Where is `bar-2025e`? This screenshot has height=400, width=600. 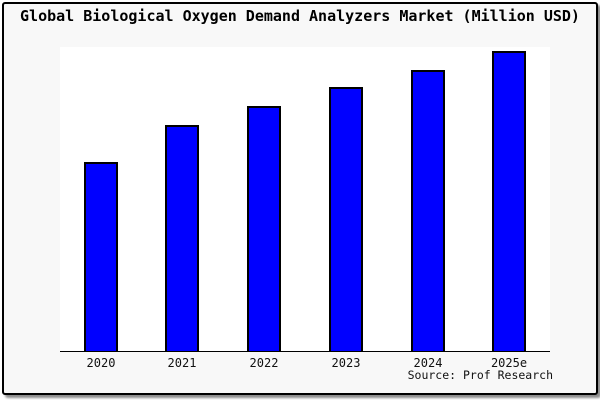 bar-2025e is located at coordinates (509, 201).